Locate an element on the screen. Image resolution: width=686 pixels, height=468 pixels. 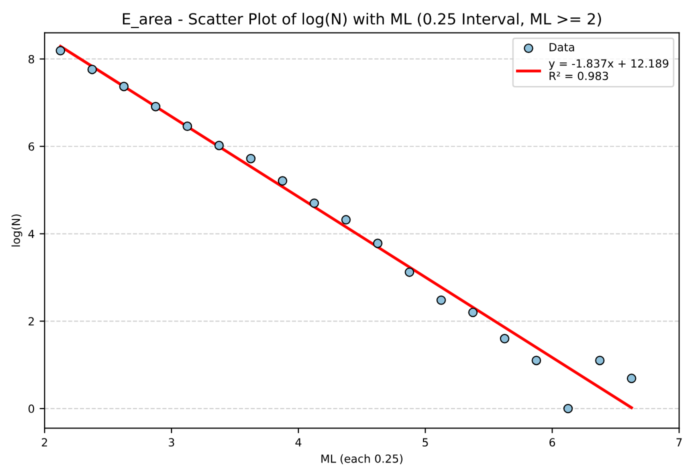
legend-label: Data is located at coordinates (562, 47).